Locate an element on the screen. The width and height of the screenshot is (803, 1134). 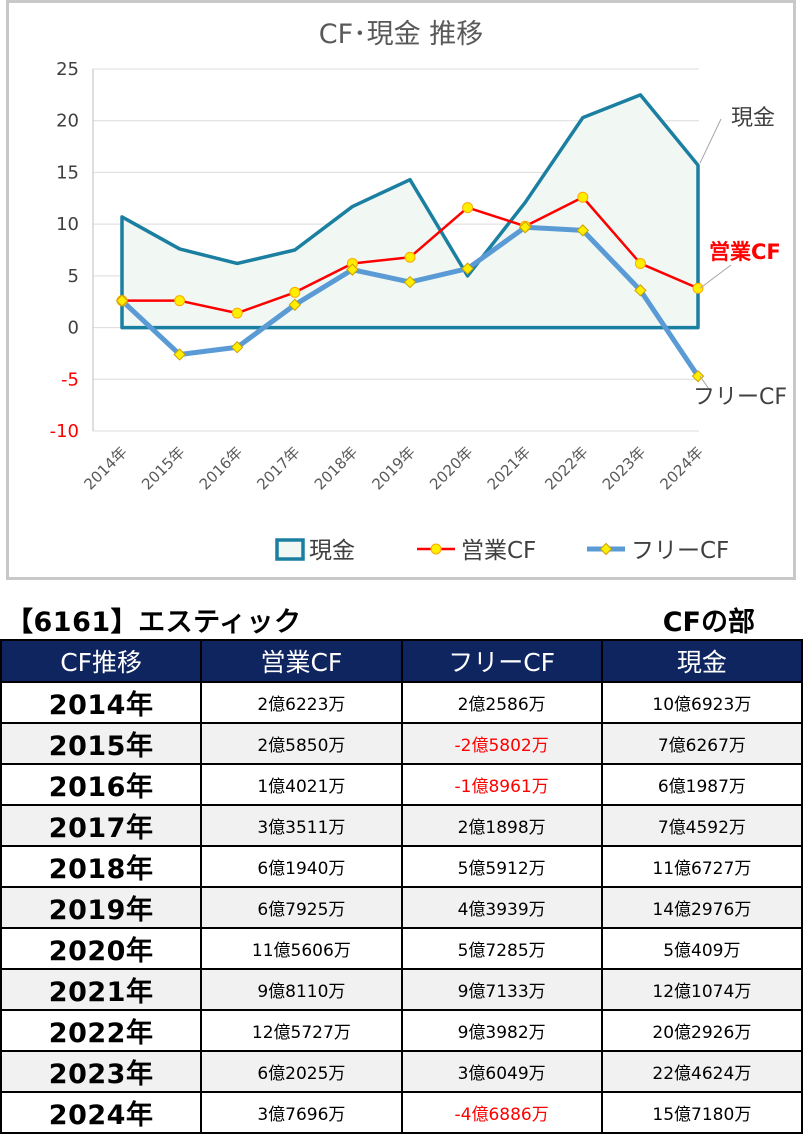
cash-cell: 15億7180万 is located at coordinates (701, 1112).